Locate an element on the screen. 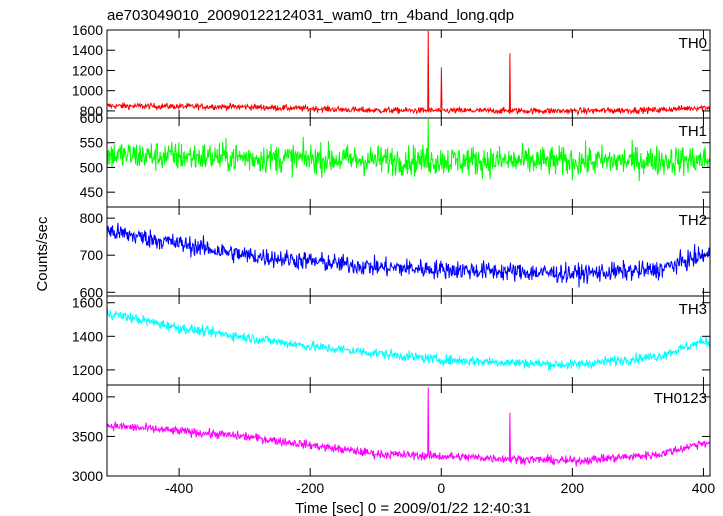  series-th0123 is located at coordinates (408, 427).